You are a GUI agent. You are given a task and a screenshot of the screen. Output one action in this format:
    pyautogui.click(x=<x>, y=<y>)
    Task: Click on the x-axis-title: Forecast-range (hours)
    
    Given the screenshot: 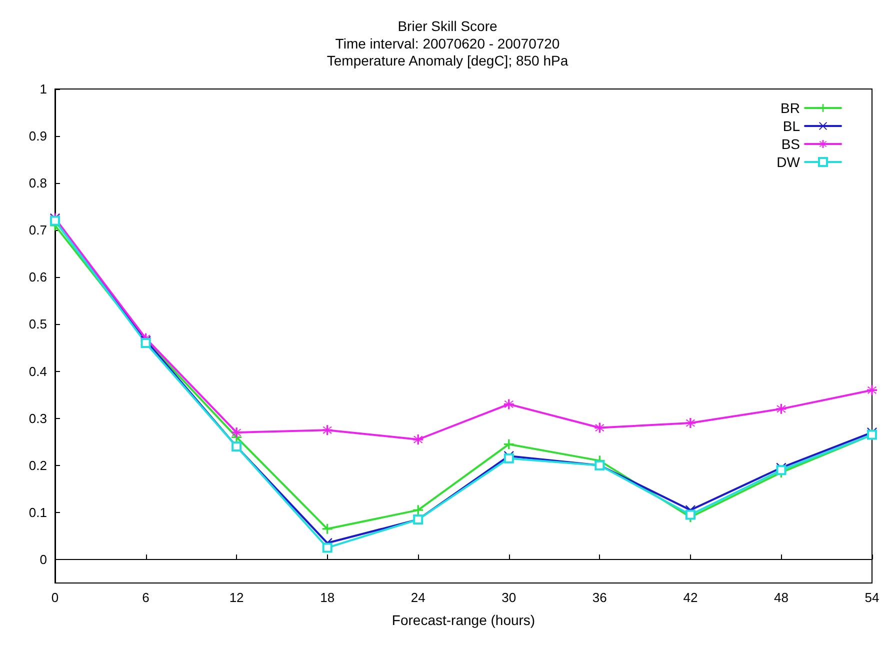 What is the action you would take?
    pyautogui.click(x=464, y=620)
    